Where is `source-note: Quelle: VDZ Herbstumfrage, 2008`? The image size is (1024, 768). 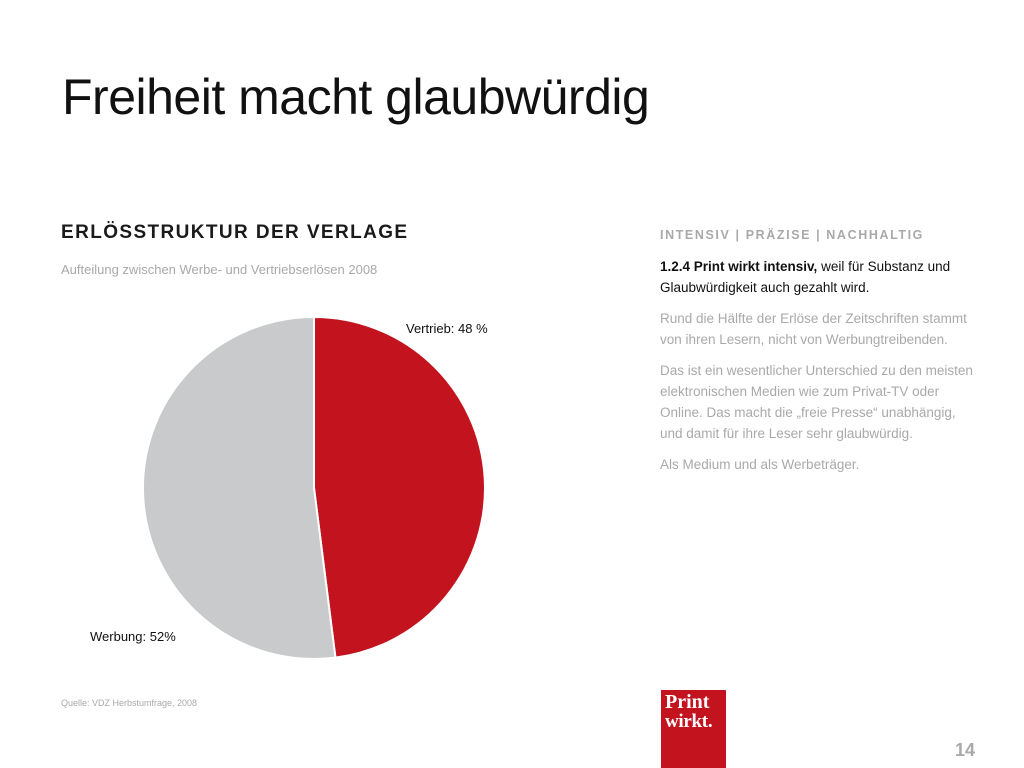 source-note: Quelle: VDZ Herbstumfrage, 2008 is located at coordinates (129, 703).